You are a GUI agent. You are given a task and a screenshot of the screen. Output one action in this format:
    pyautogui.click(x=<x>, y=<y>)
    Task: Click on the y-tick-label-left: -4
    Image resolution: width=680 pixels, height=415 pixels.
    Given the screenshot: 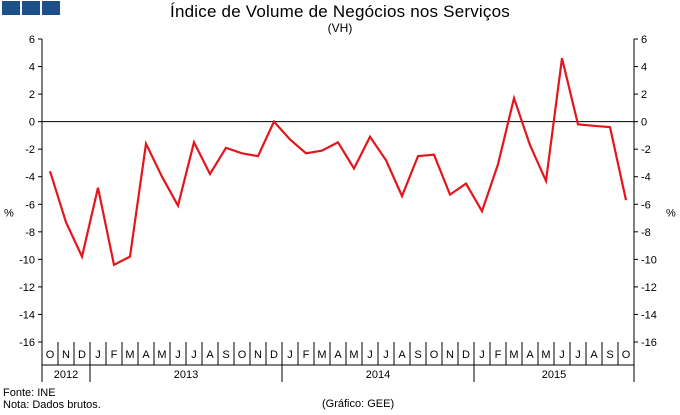 What is the action you would take?
    pyautogui.click(x=30, y=178)
    